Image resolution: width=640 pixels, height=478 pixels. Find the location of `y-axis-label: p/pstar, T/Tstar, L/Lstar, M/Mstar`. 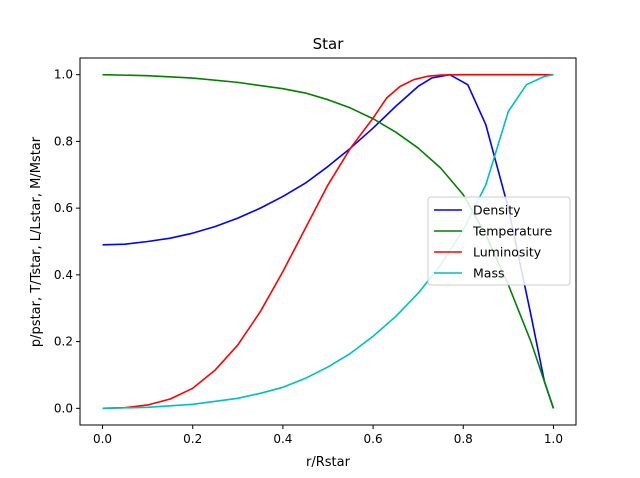

y-axis-label: p/pstar, T/Tstar, L/Lstar, M/Mstar is located at coordinates (36, 241).